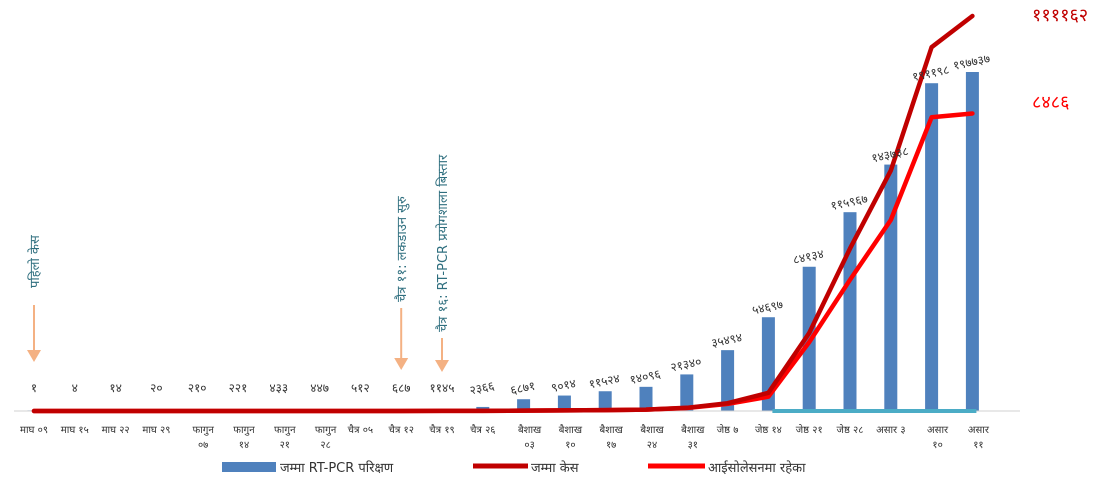  I want to click on annotation-text-1: चैत्र ११: लकडाउन सुरु, so click(402, 249).